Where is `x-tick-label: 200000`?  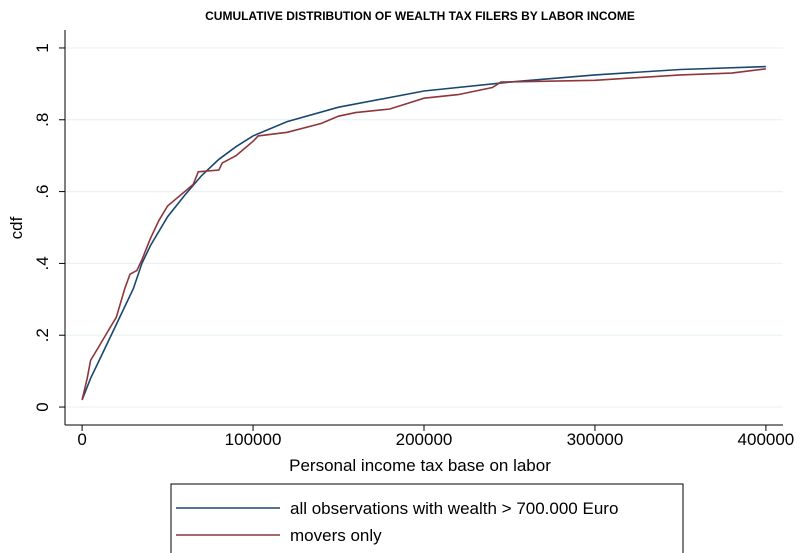
x-tick-label: 200000 is located at coordinates (424, 439).